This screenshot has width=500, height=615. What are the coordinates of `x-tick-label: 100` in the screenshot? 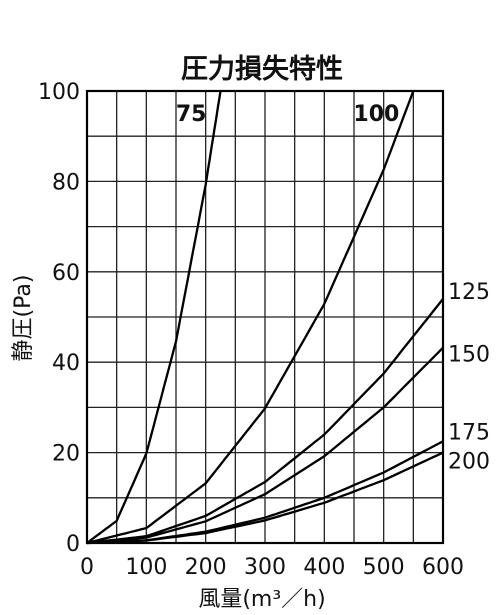 It's located at (146, 567).